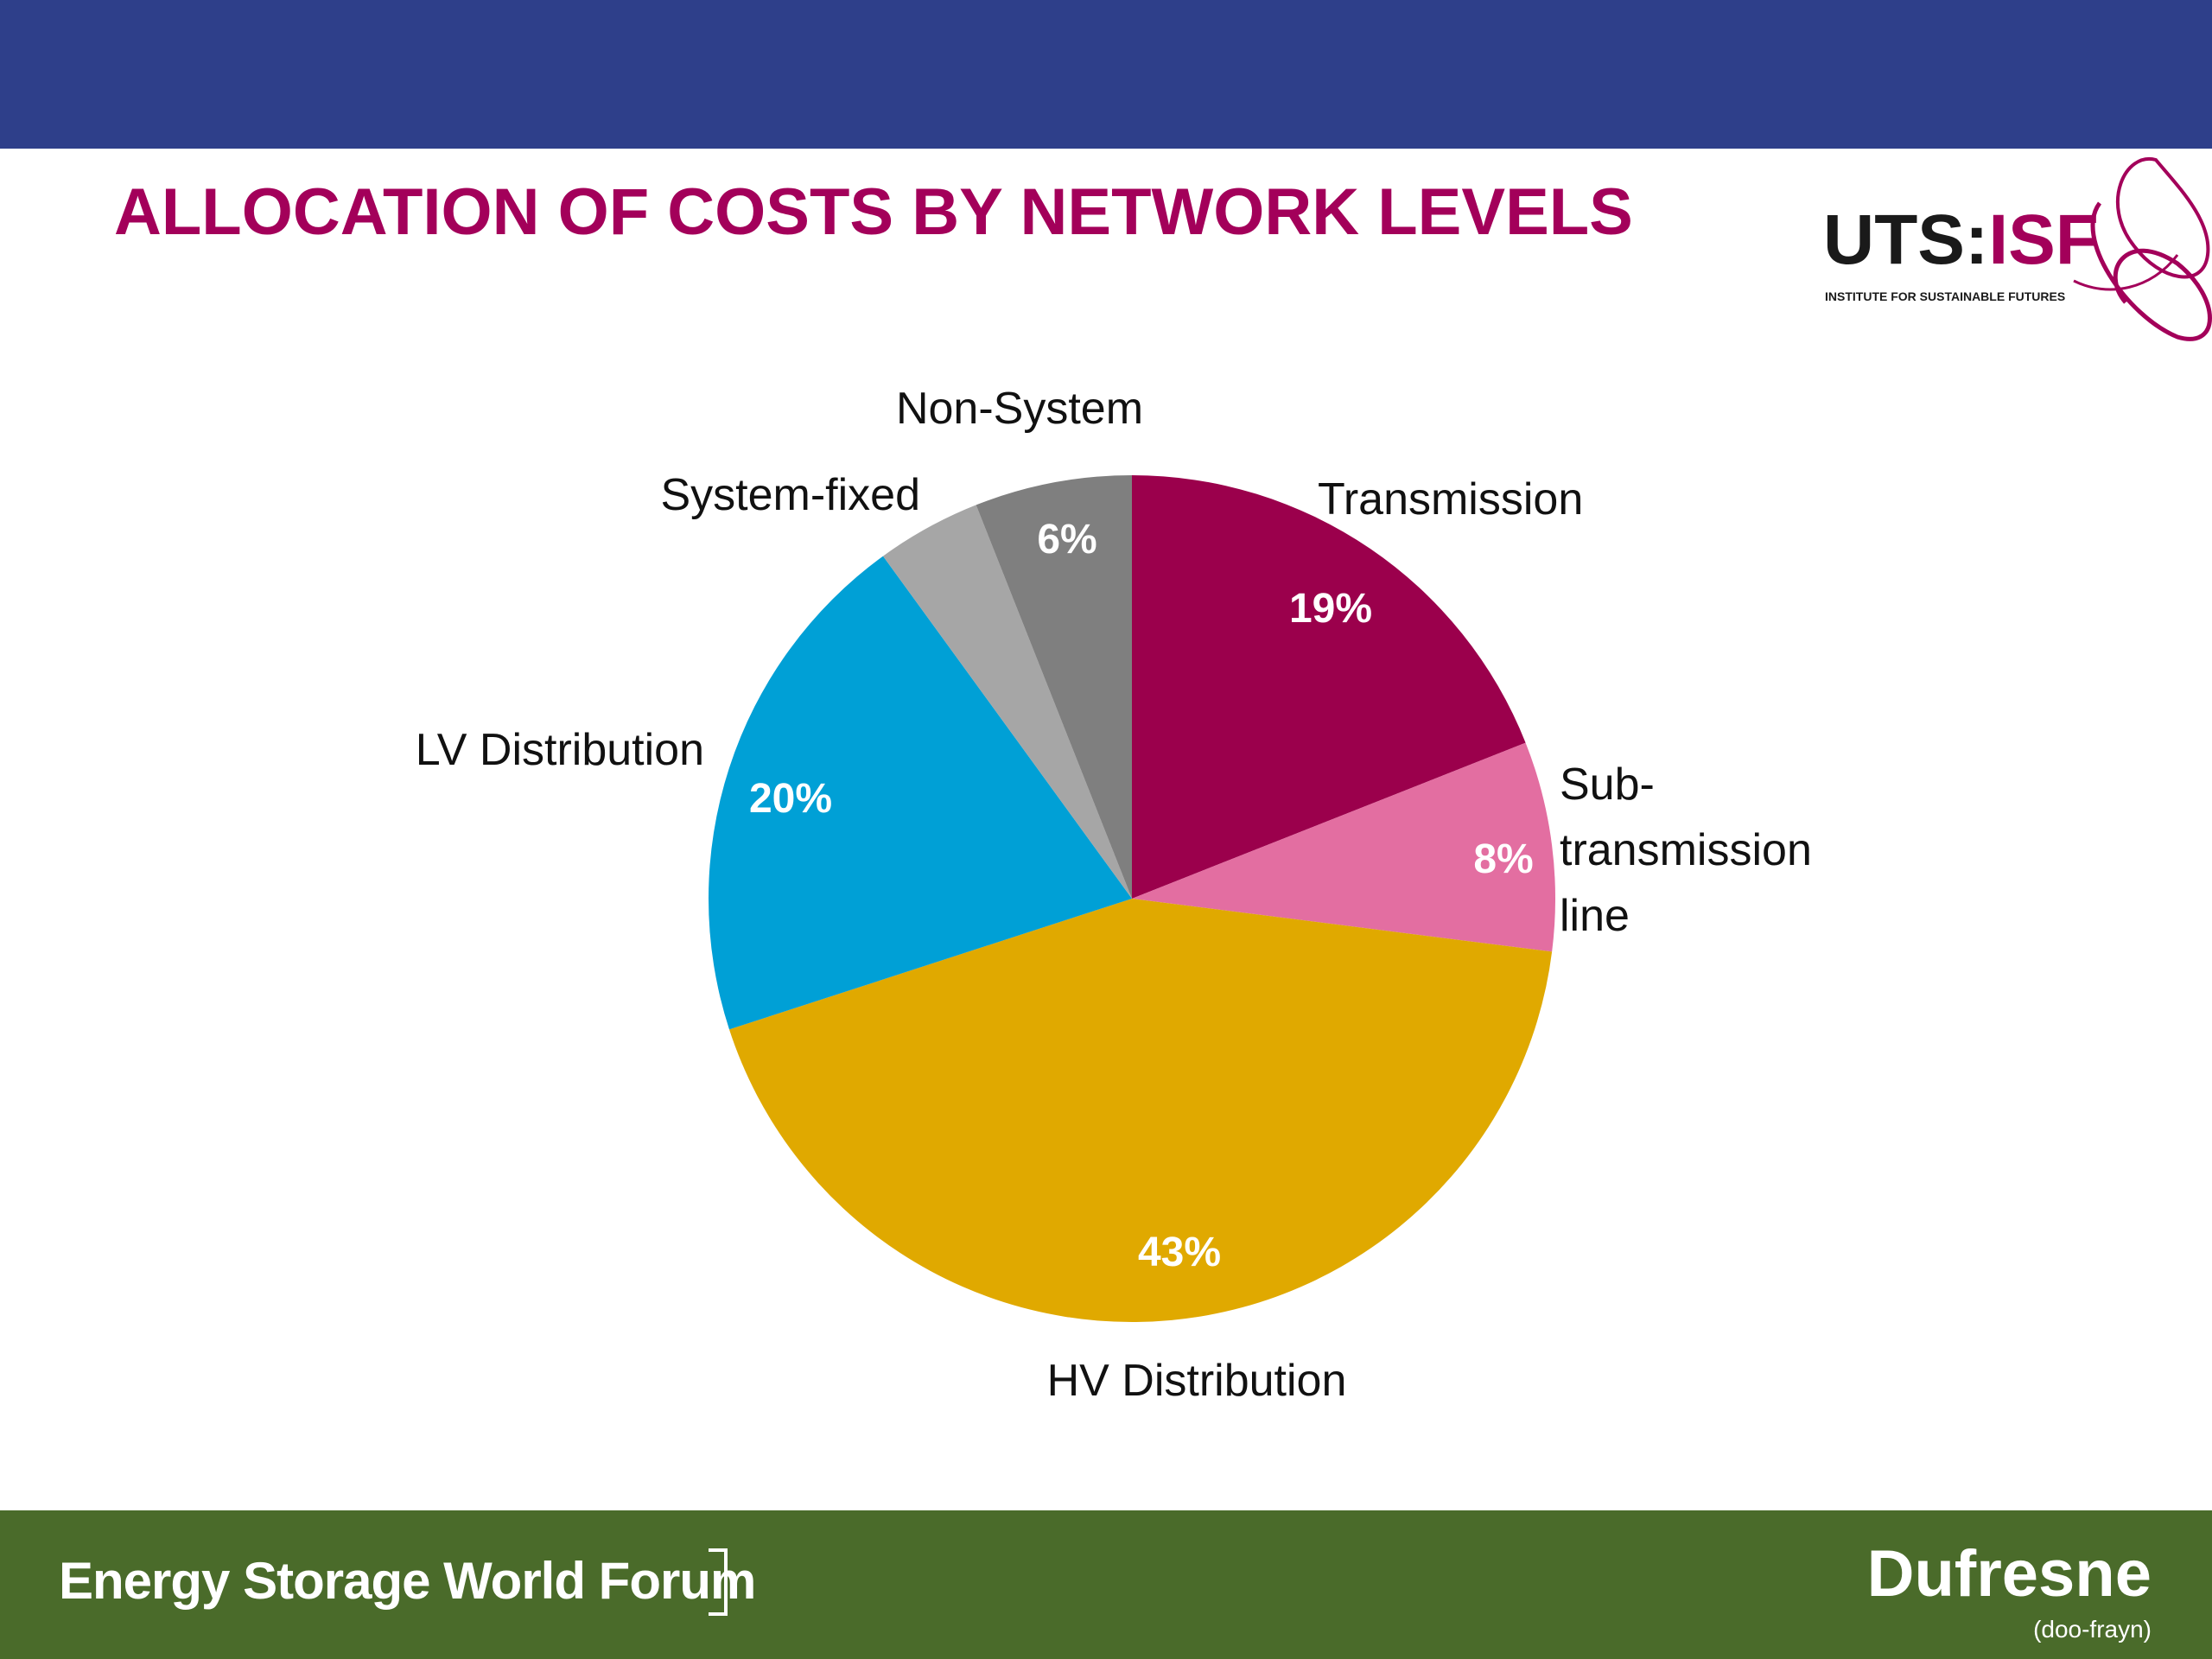  I want to click on logo-subtitle: INSTITUTE FOR SUSTAINABLE FUTURES, so click(1945, 296).